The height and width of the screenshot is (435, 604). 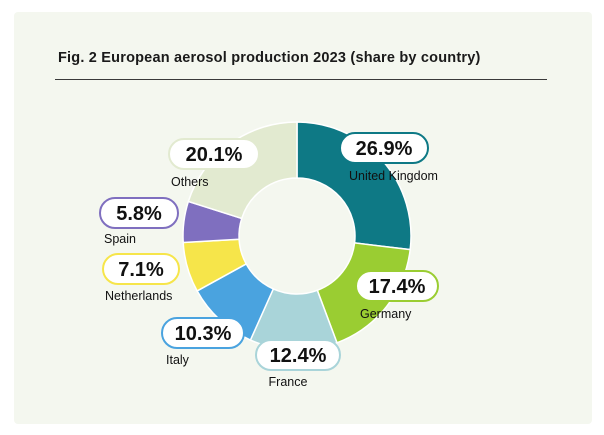 I want to click on value-label-others: 20.1%, so click(x=214, y=155).